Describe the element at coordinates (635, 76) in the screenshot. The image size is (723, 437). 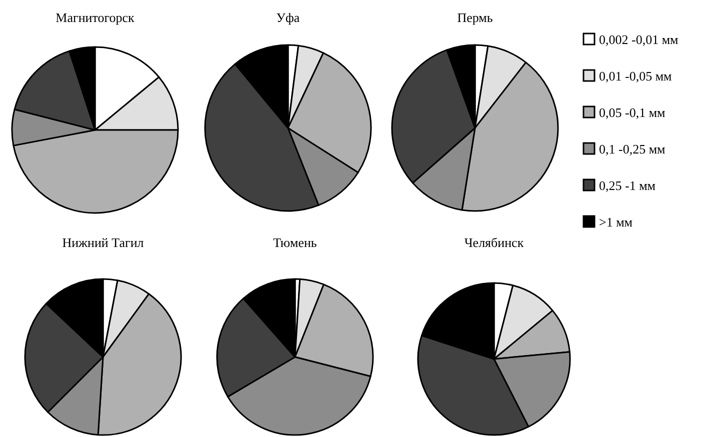
I see `legend-label: 0,01 -0,05 мм` at that location.